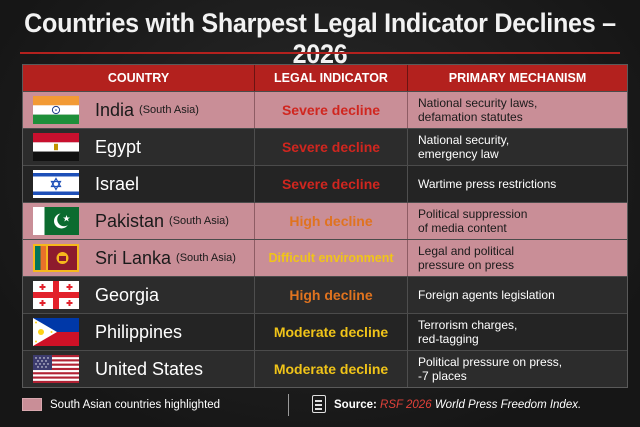 This screenshot has height=427, width=640. What do you see at coordinates (288, 405) in the screenshot?
I see `footer-divider` at bounding box center [288, 405].